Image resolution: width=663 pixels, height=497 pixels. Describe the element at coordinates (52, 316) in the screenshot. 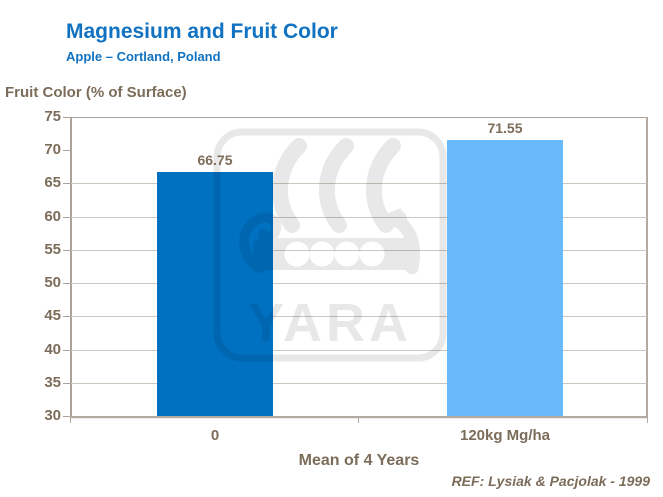

I see `y-axis-tick-label-45: 45` at that location.